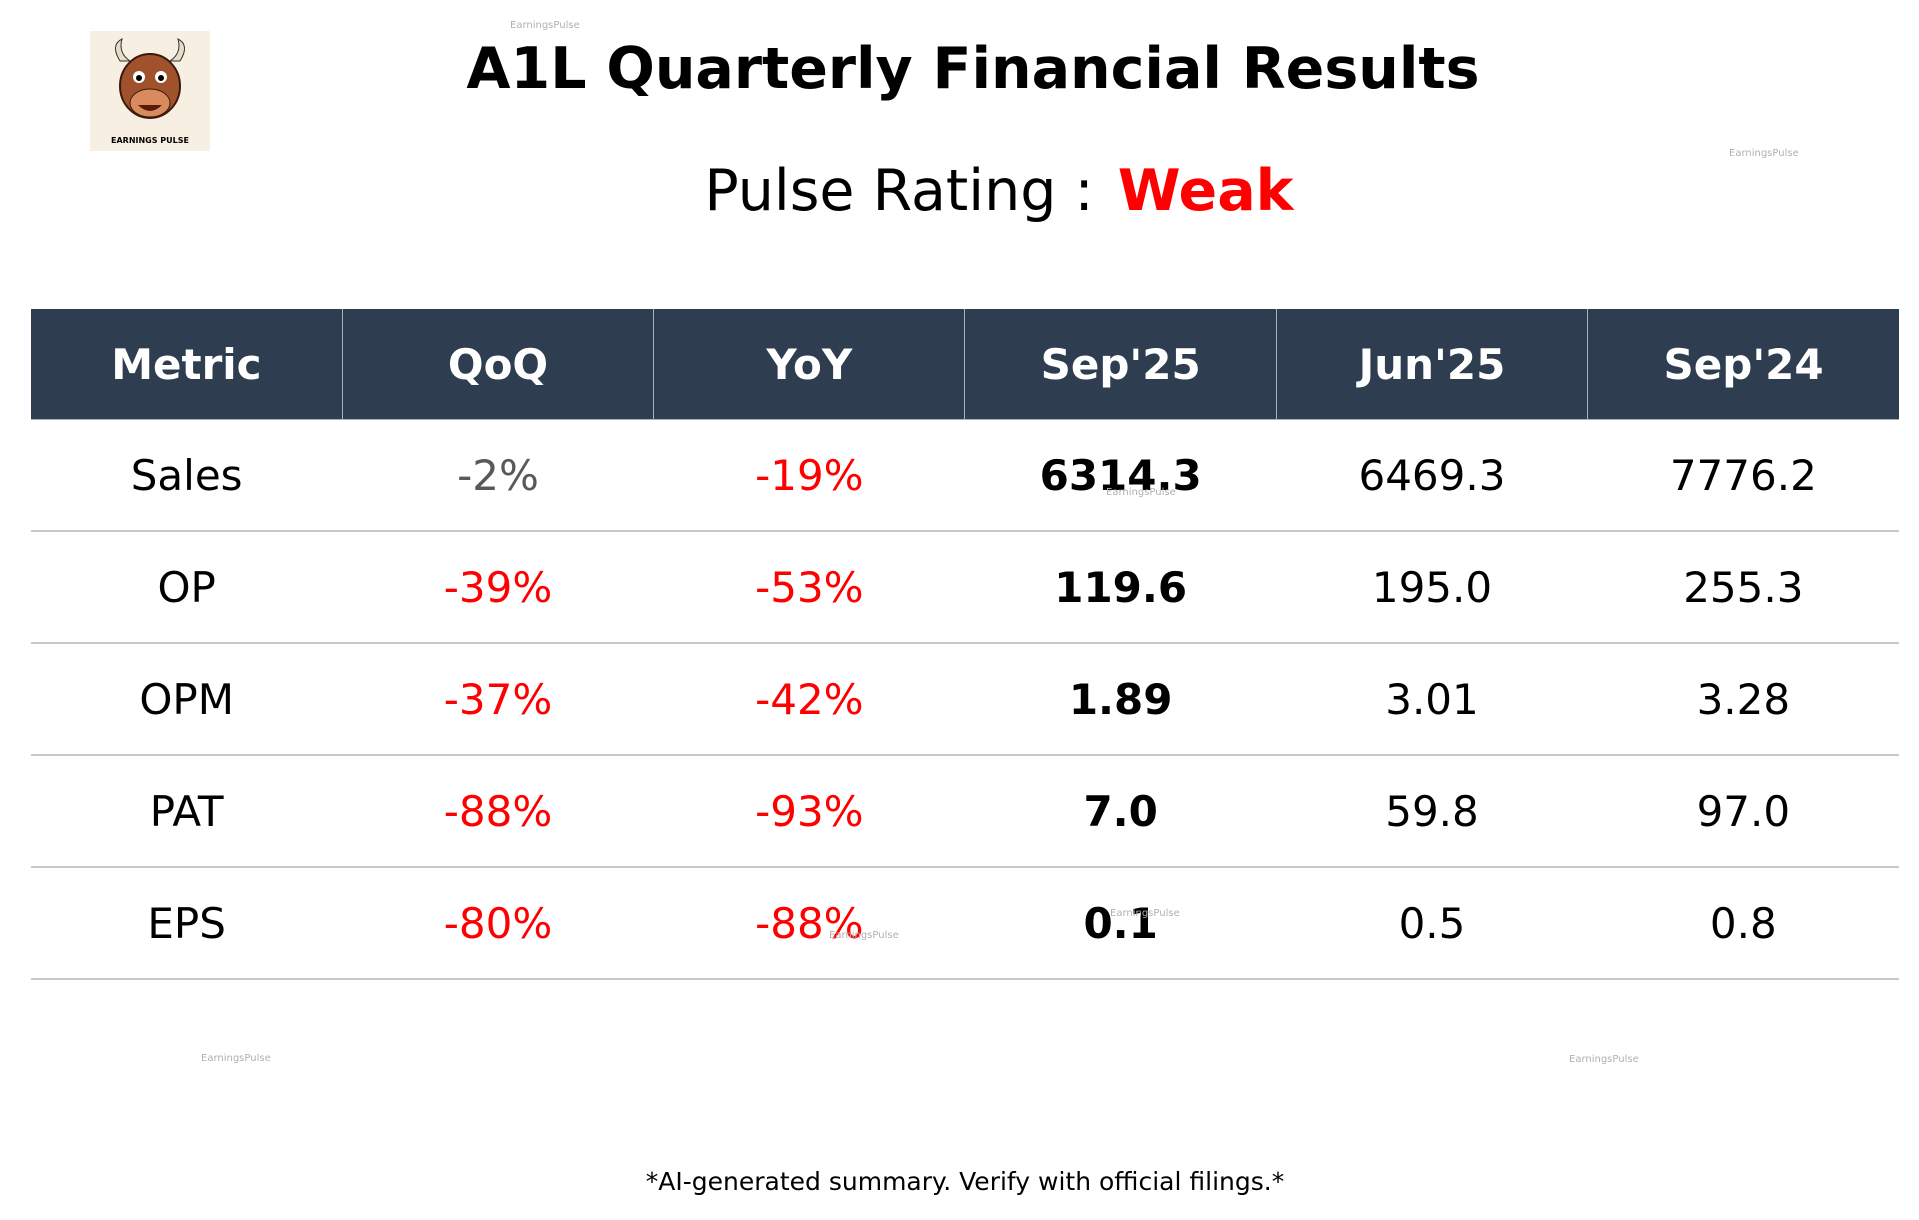 Image resolution: width=1919 pixels, height=1220 pixels. Describe the element at coordinates (809, 587) in the screenshot. I see `value-cell: -53%` at that location.